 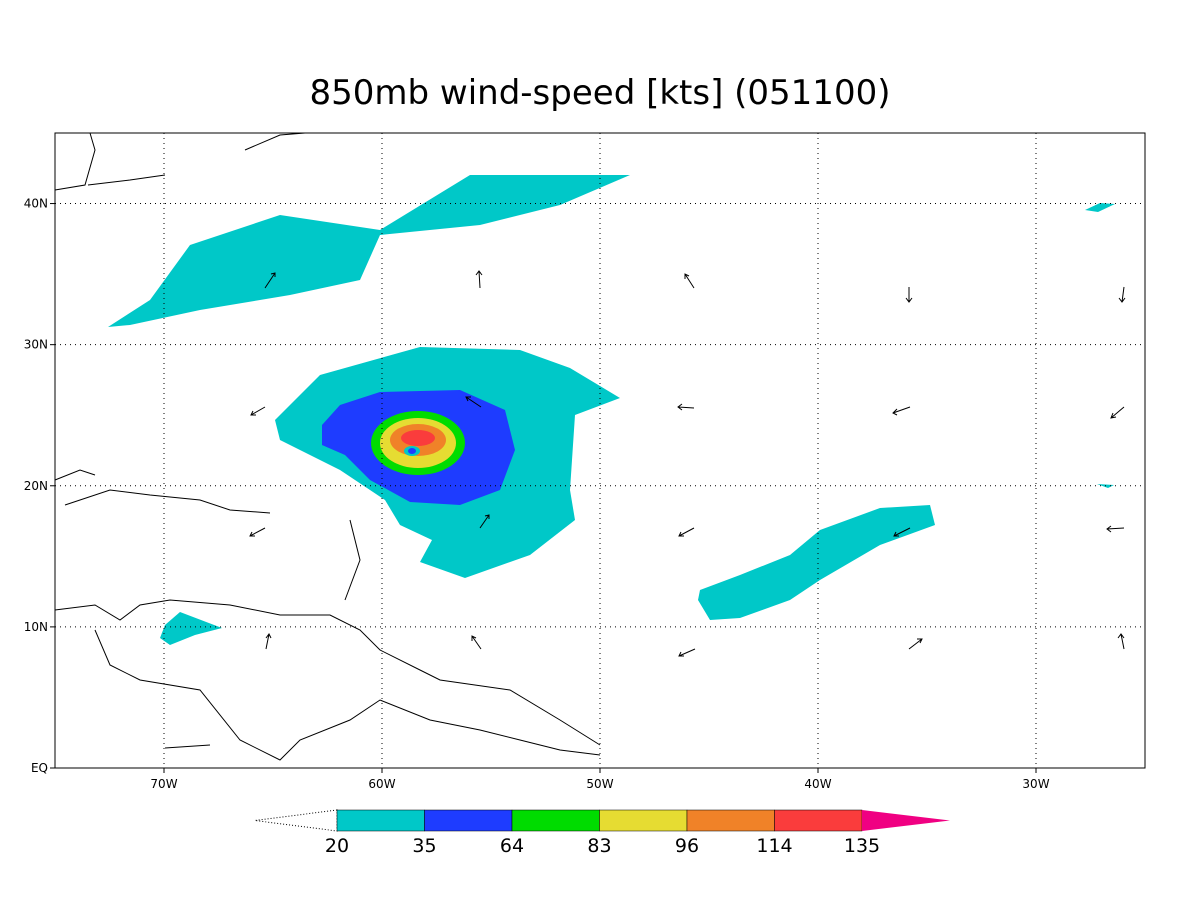 What do you see at coordinates (817, 784) in the screenshot?
I see `x-tick-label: 40W` at bounding box center [817, 784].